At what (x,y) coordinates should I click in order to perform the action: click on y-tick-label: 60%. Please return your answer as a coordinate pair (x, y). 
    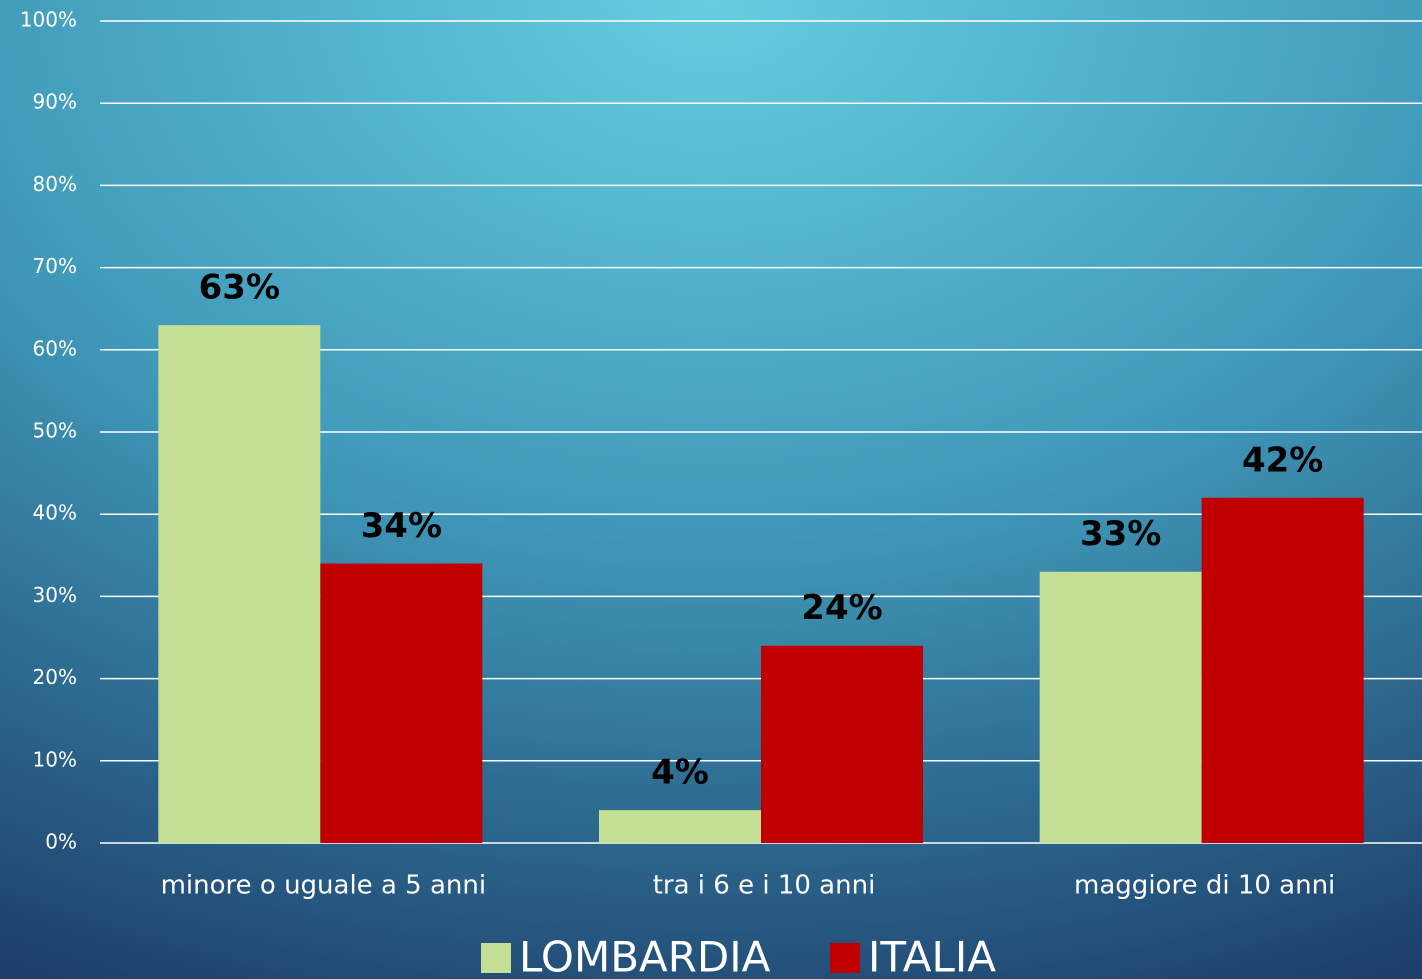
    Looking at the image, I should click on (55, 348).